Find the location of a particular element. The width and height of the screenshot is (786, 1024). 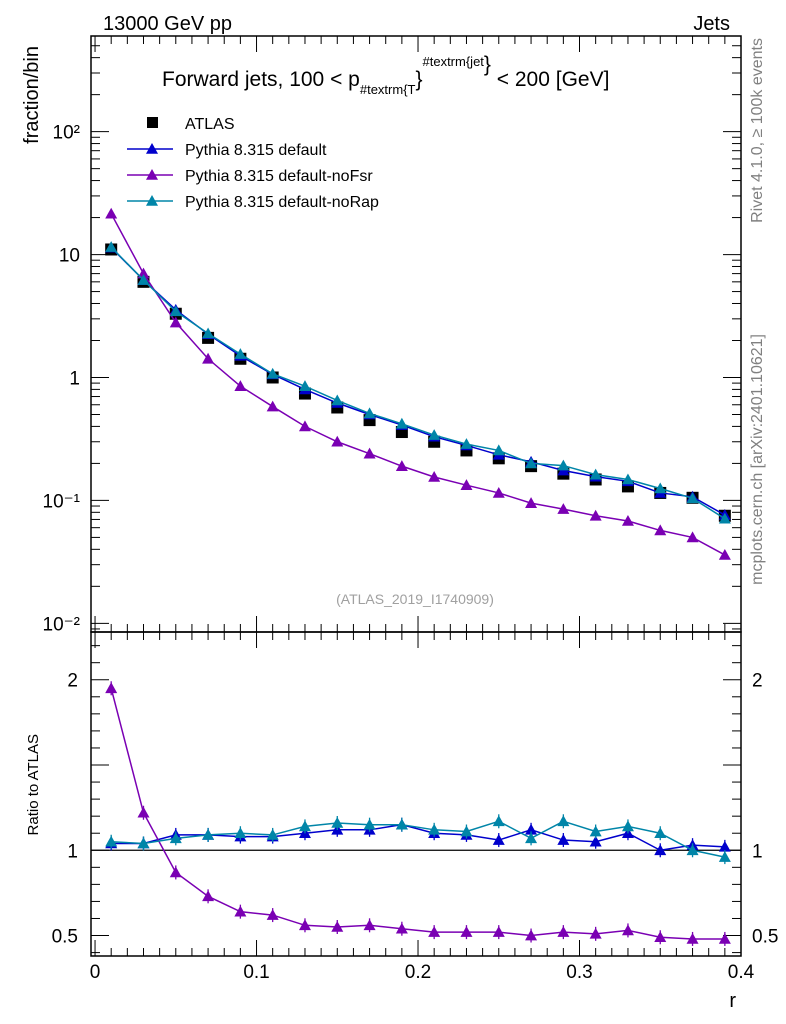

legend-marker-atlas is located at coordinates (152, 122).